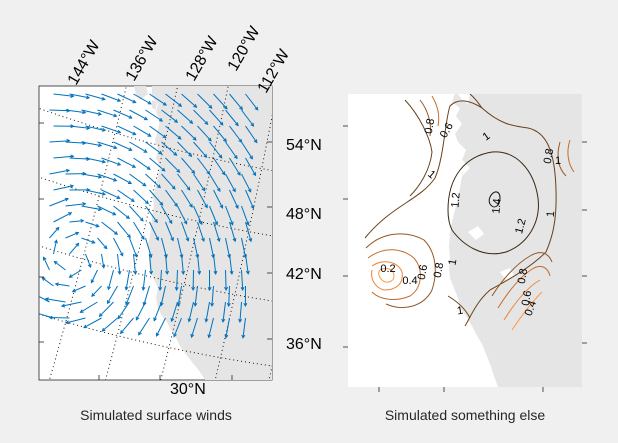 Image resolution: width=618 pixels, height=443 pixels. I want to click on meridian-label: 144°W, so click(84, 62).